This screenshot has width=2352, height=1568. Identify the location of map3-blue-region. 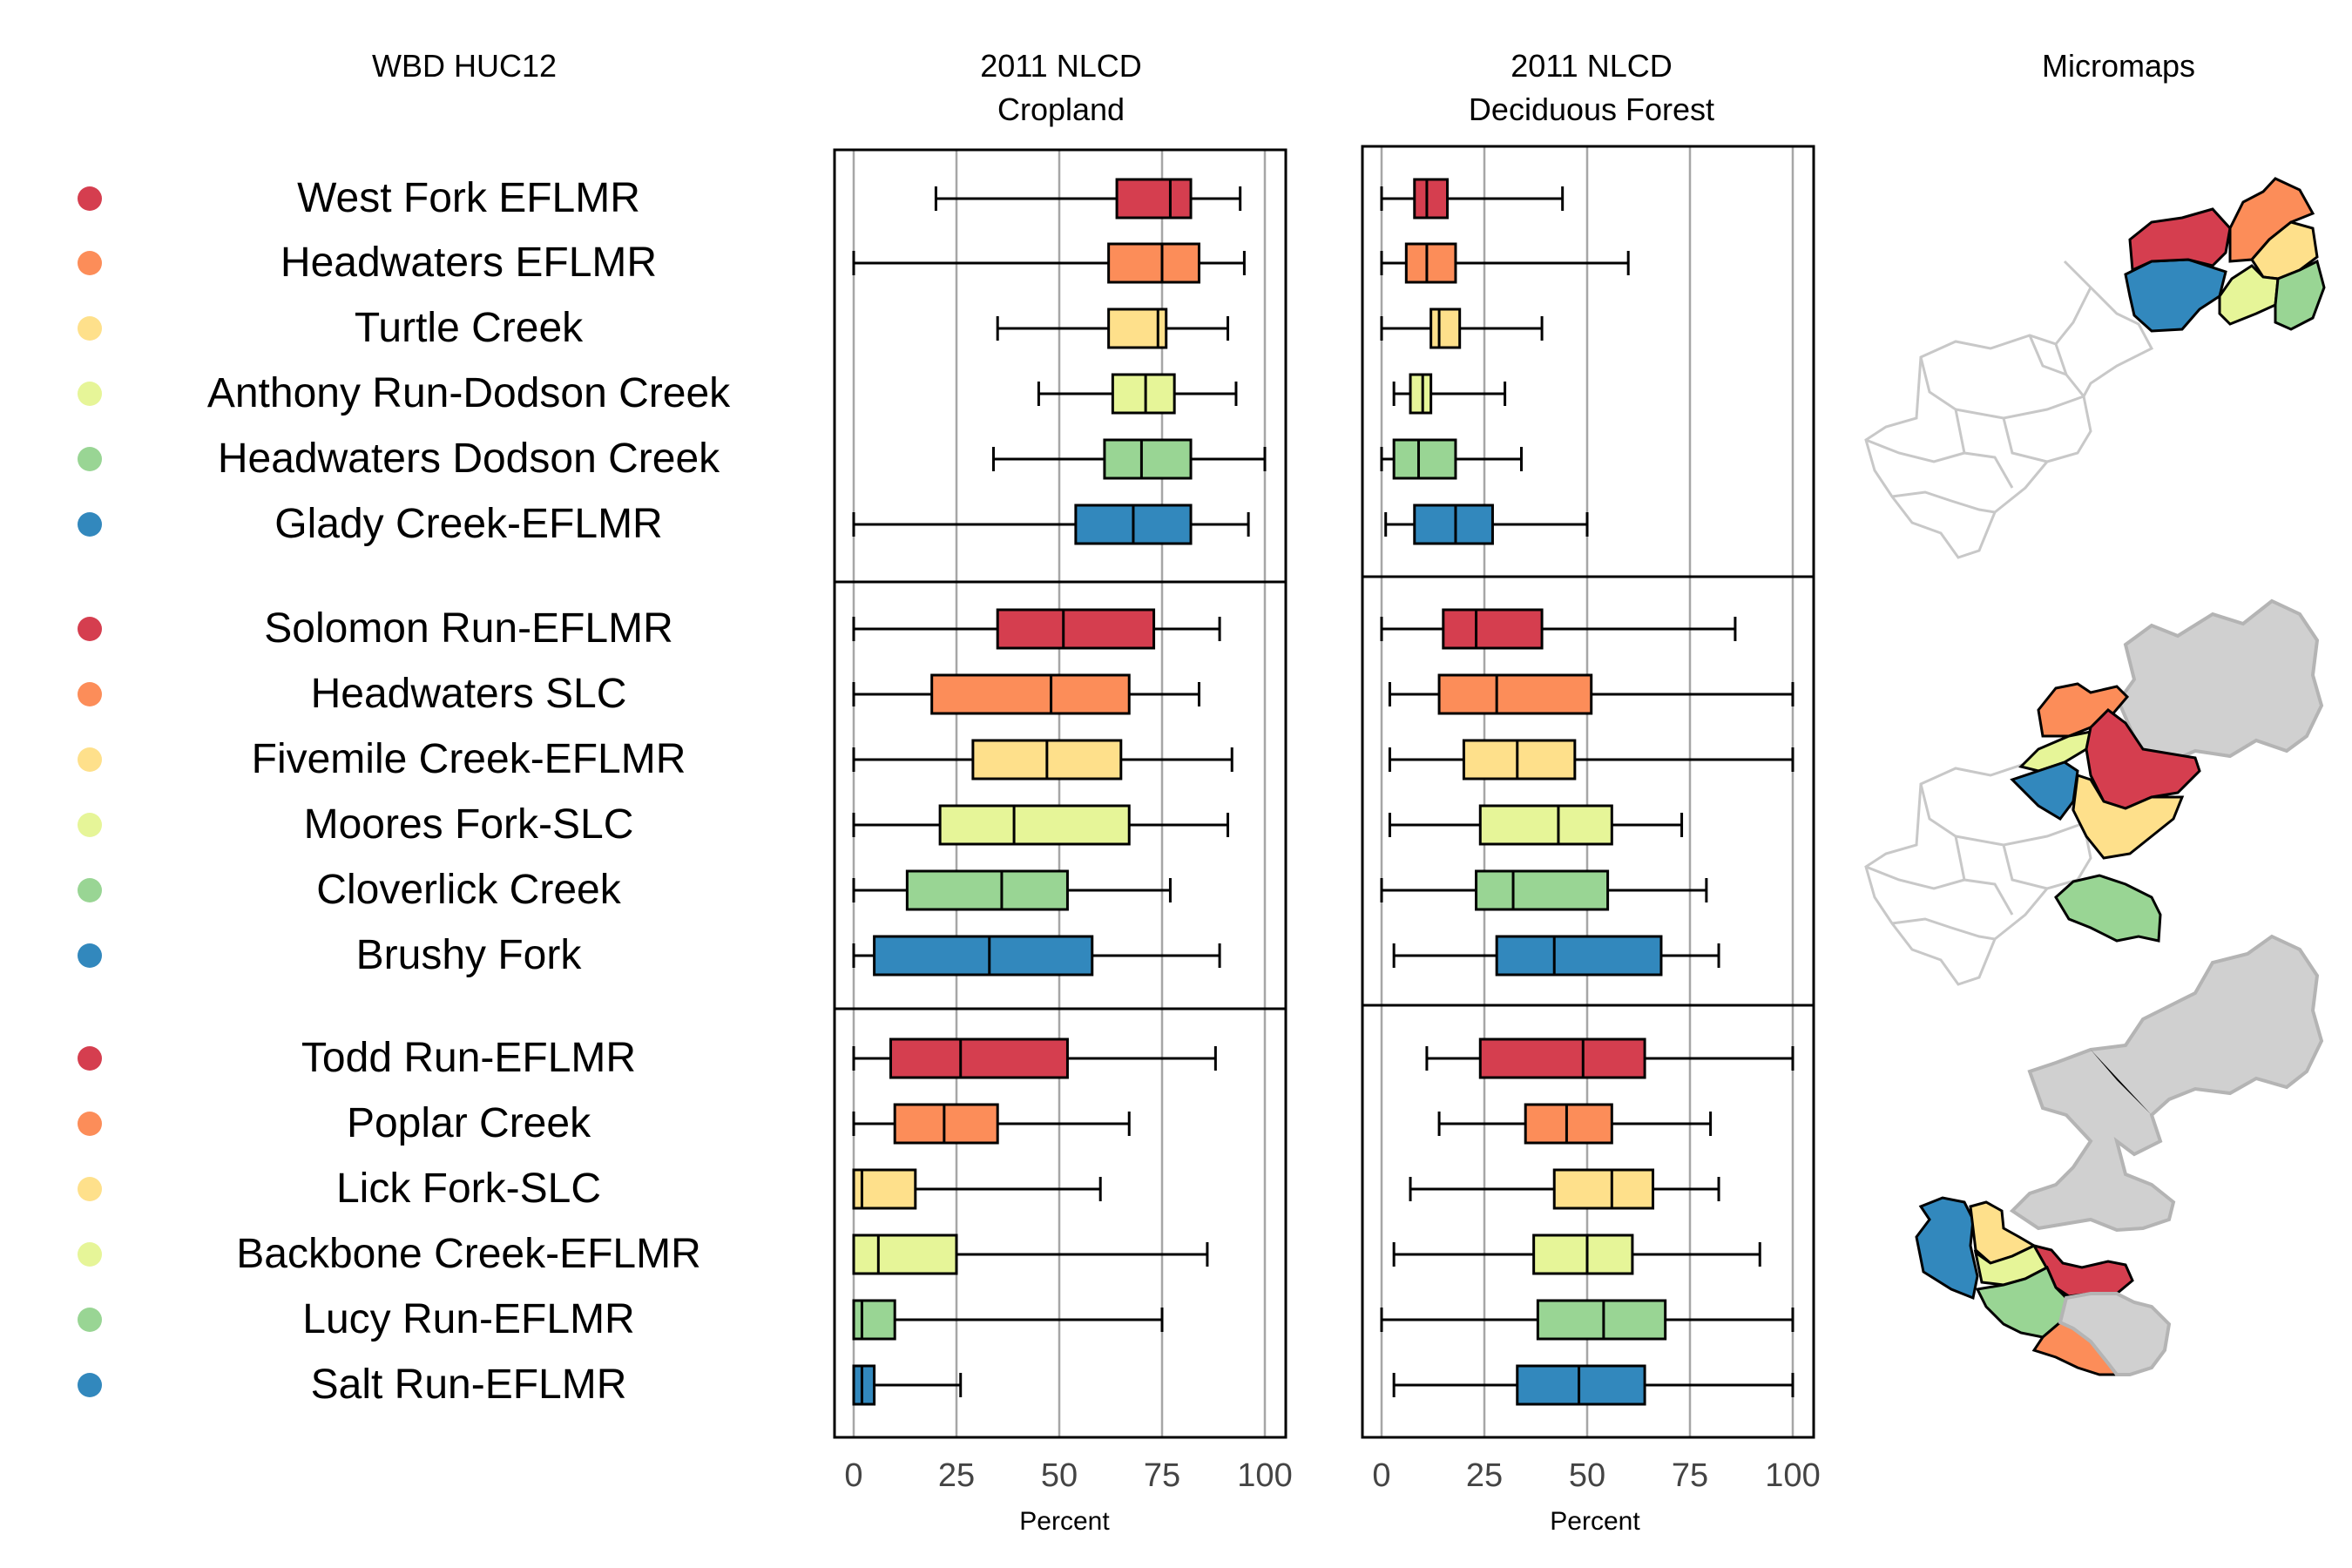
(1947, 1248).